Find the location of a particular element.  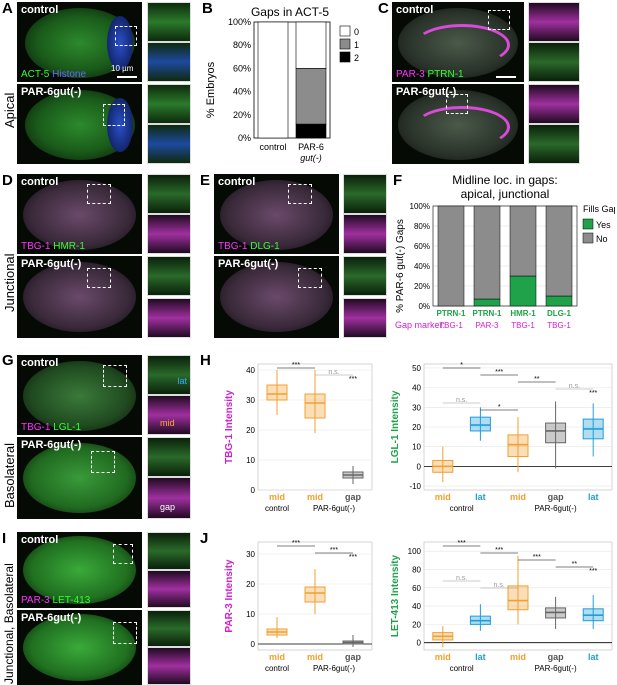

y-tick-label: 50 is located at coordinates (416, 368).